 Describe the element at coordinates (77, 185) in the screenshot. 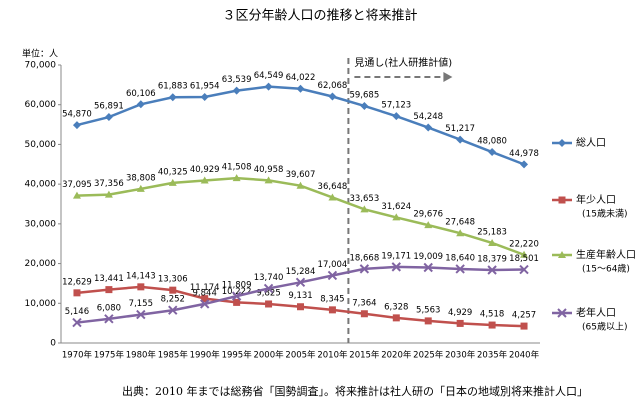

I see `data-label: 37,095` at that location.